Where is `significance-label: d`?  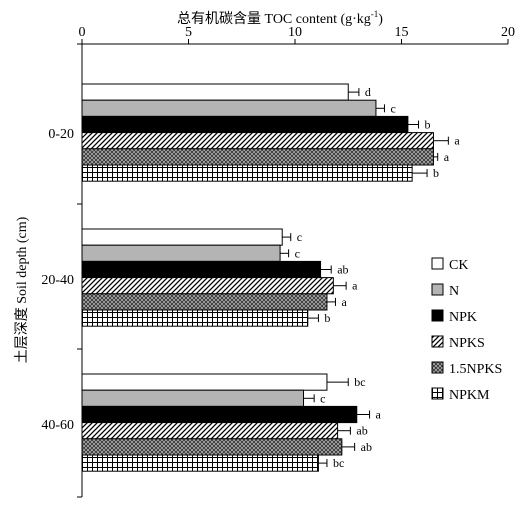
significance-label: d is located at coordinates (368, 92).